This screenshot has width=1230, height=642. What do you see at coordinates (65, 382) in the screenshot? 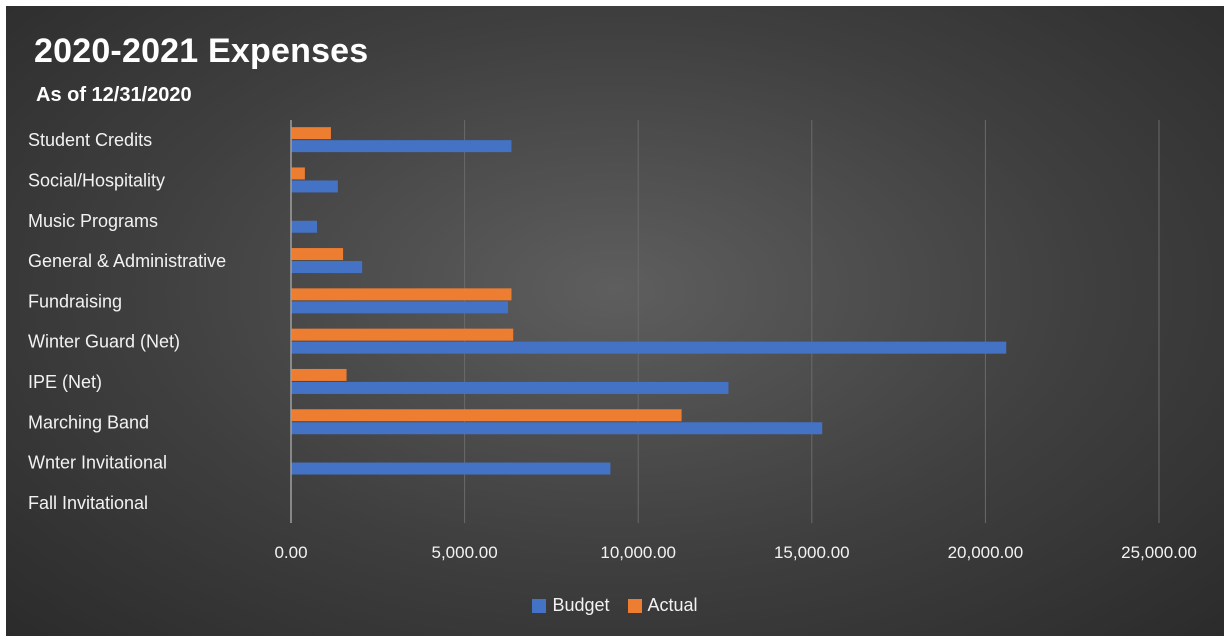
I see `category-label: IPE (Net)` at bounding box center [65, 382].